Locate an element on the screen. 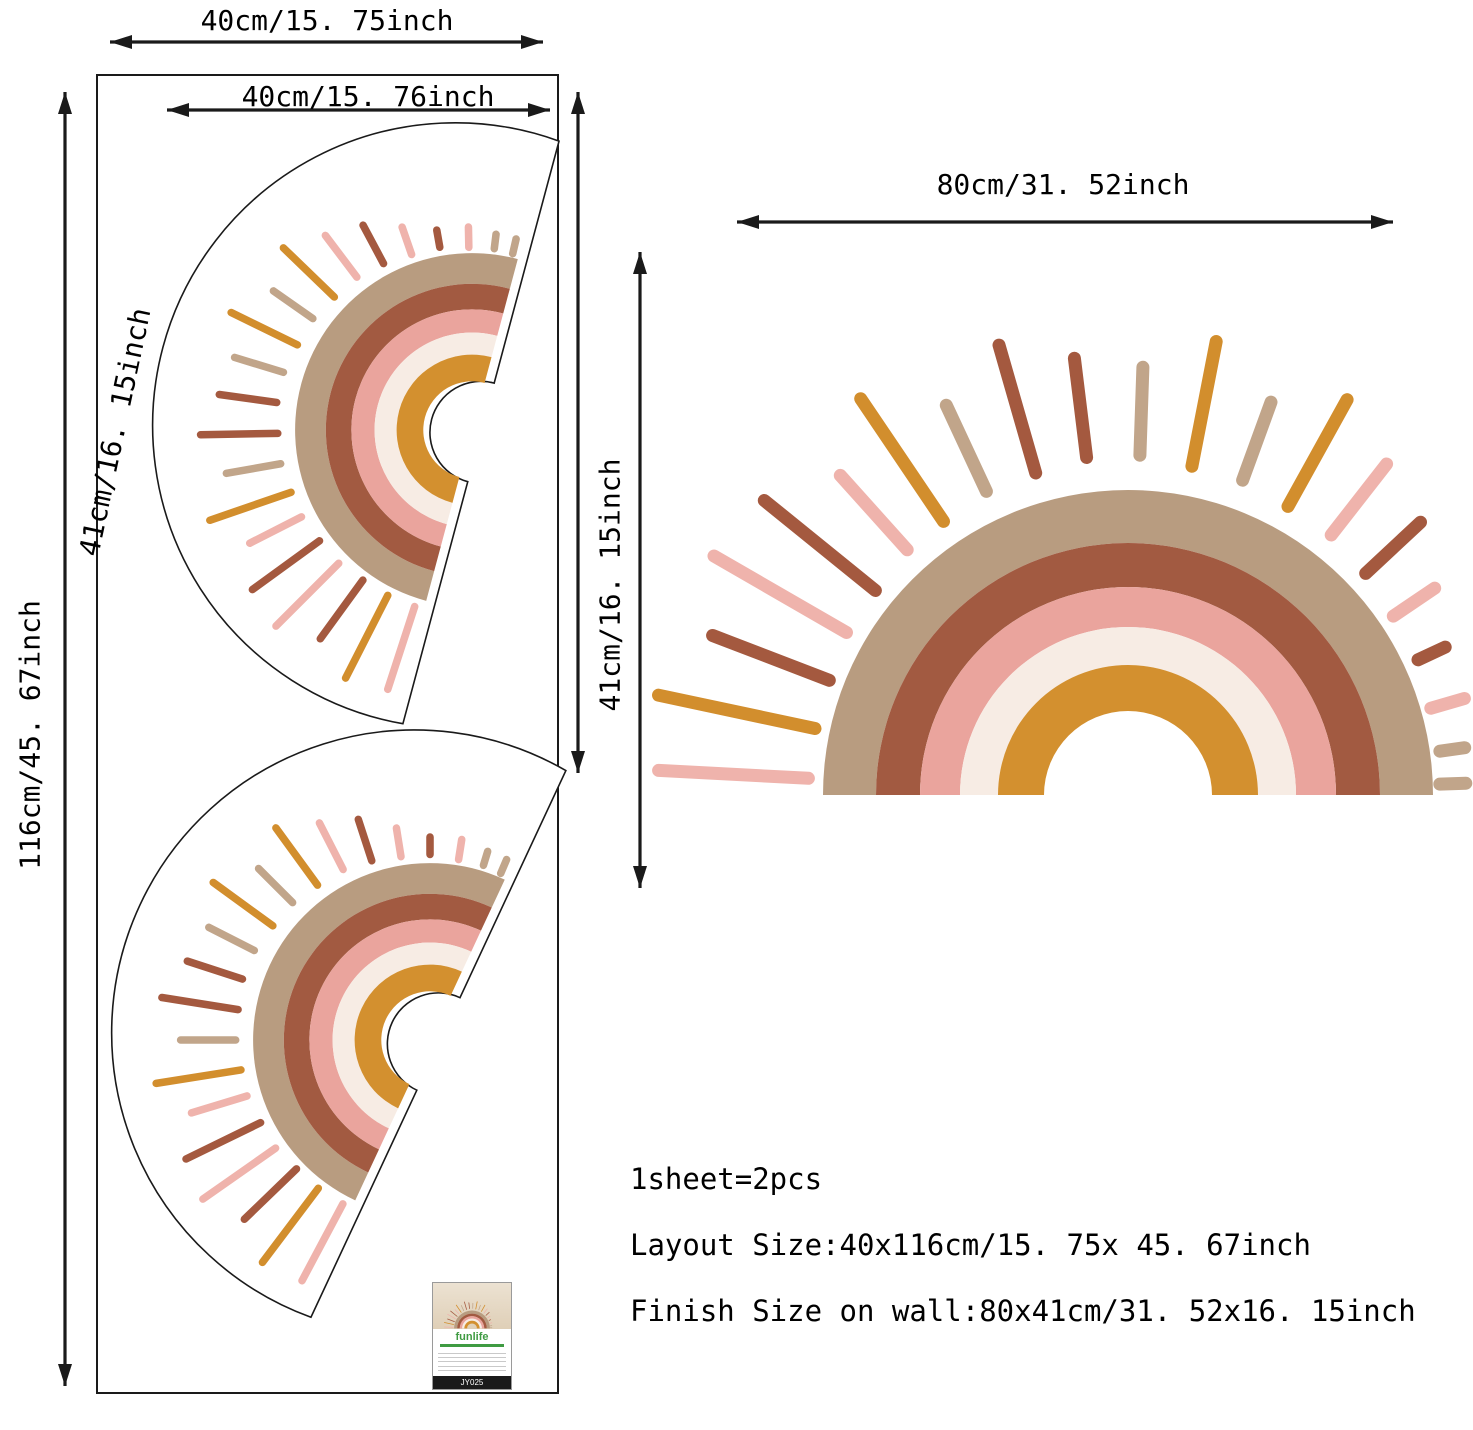 This screenshot has height=1430, width=1473. dim-label-sheet-height: 116cm/45. 67inch is located at coordinates (30, 735).